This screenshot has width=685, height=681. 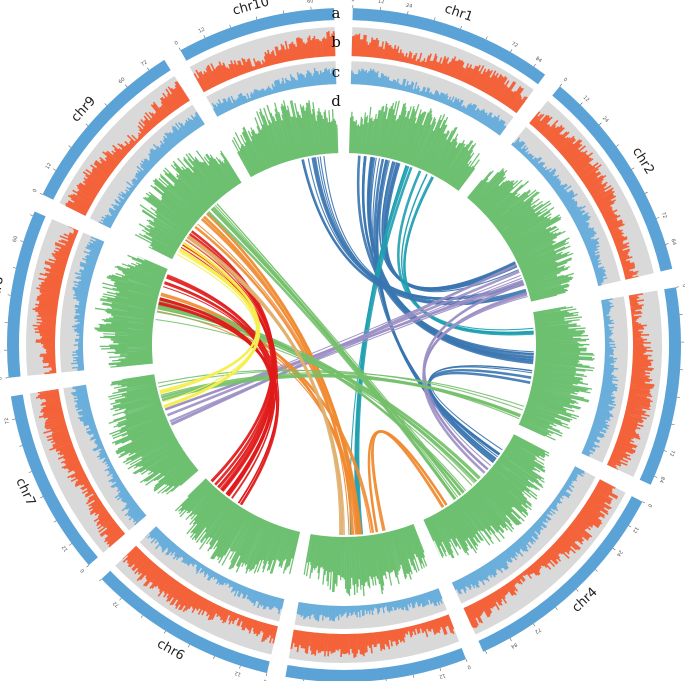 What do you see at coordinates (237, 526) in the screenshot?
I see `track-d-histogram-chr6` at bounding box center [237, 526].